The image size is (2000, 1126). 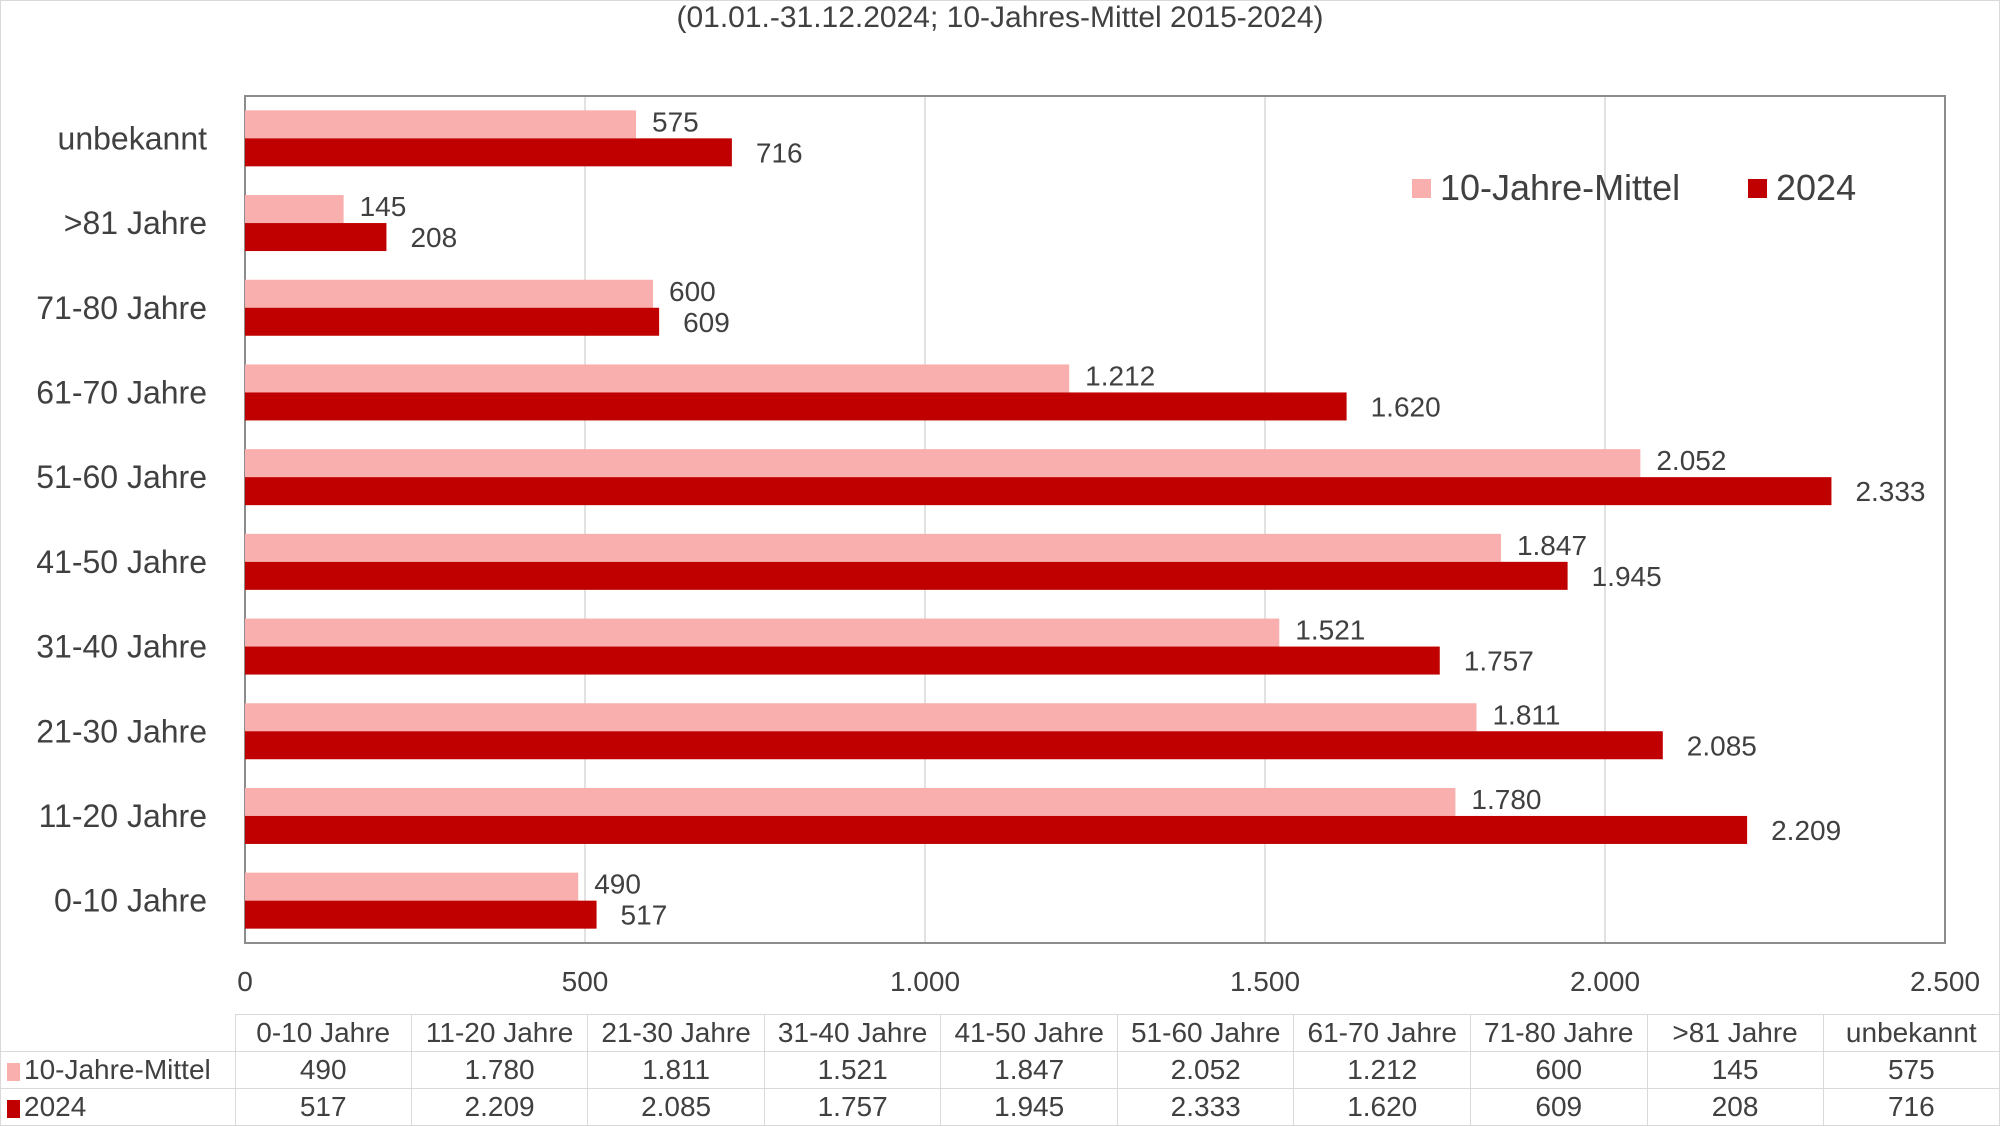 What do you see at coordinates (644, 915) in the screenshot?
I see `data-label: 517` at bounding box center [644, 915].